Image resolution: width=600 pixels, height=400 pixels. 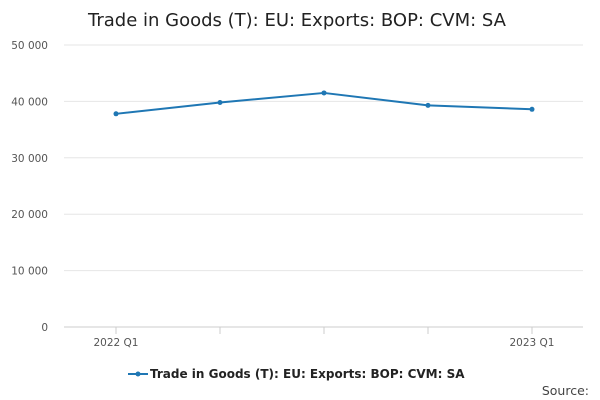 I want to click on series-line, so click(x=324, y=103).